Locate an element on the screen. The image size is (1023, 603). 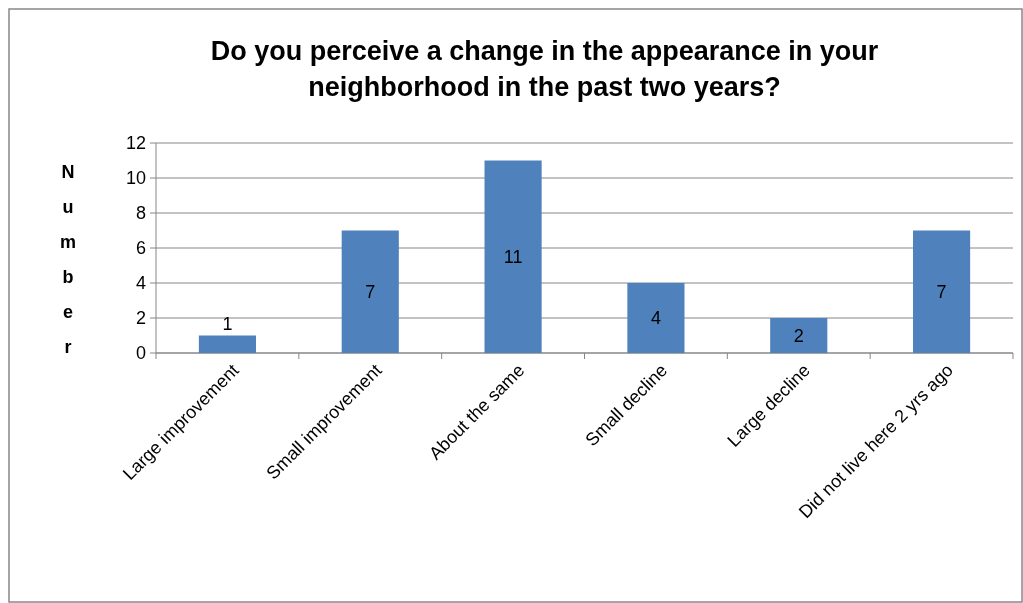
data-label: 11 is located at coordinates (513, 257).